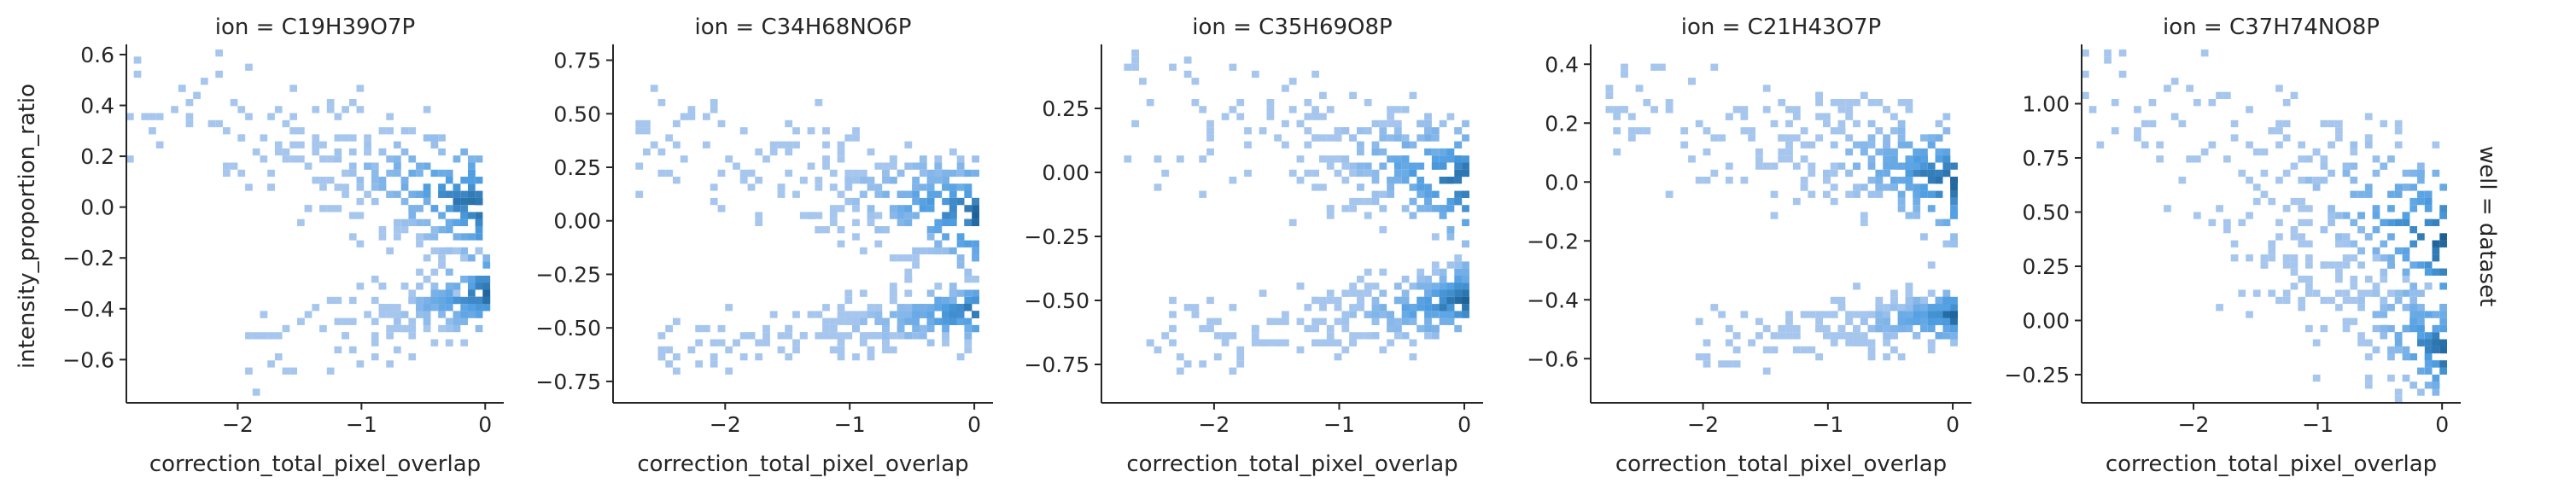  Describe the element at coordinates (2046, 266) in the screenshot. I see `y-tick-label: 0.25` at that location.